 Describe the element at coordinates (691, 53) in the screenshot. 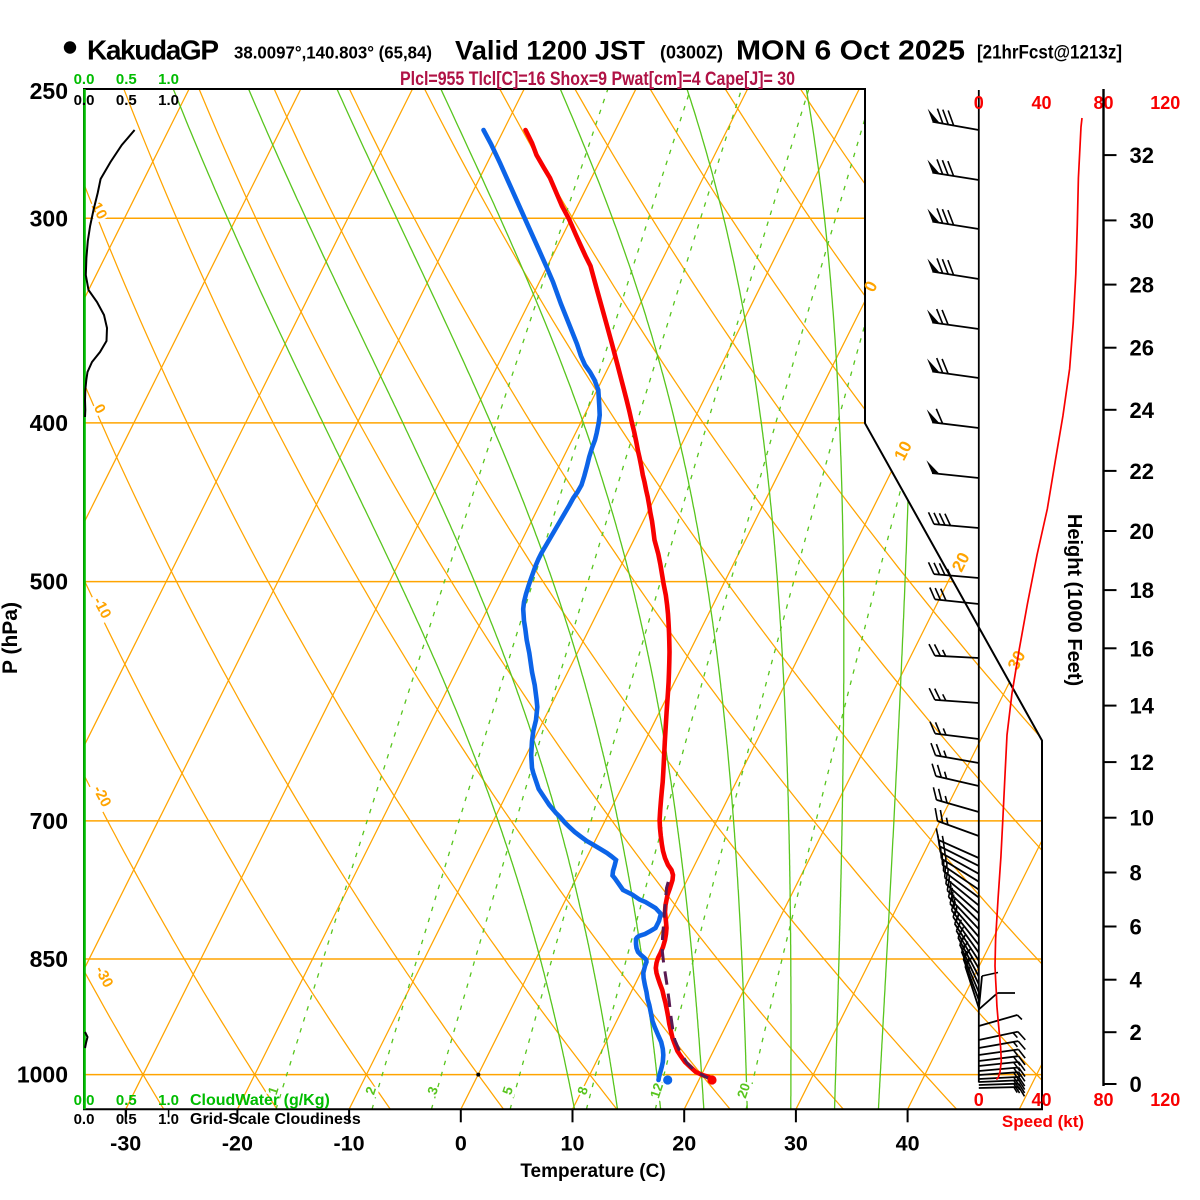

I see `svg-text: (0300Z)` at that location.